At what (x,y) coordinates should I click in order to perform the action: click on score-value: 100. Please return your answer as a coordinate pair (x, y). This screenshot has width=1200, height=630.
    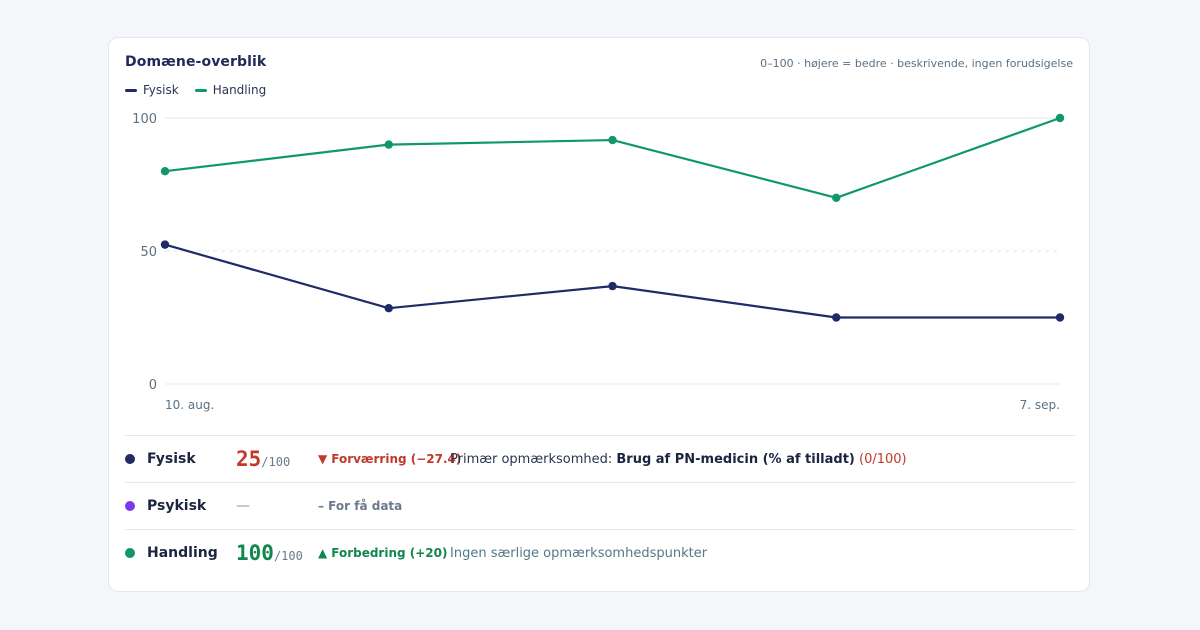
    Looking at the image, I should click on (255, 553).